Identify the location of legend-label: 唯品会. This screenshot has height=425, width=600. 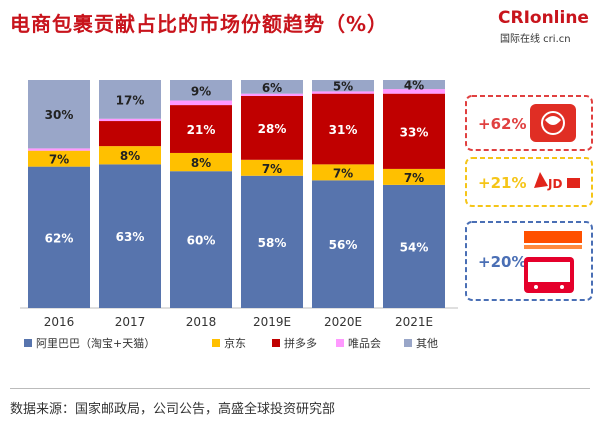
(364, 343).